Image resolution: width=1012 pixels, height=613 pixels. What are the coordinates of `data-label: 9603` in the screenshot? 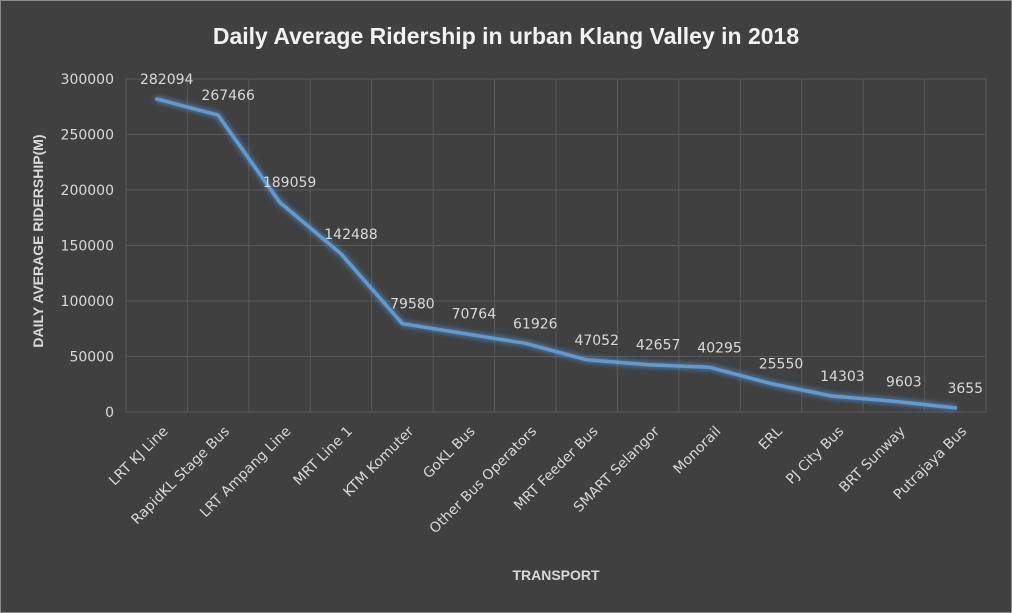 It's located at (904, 382).